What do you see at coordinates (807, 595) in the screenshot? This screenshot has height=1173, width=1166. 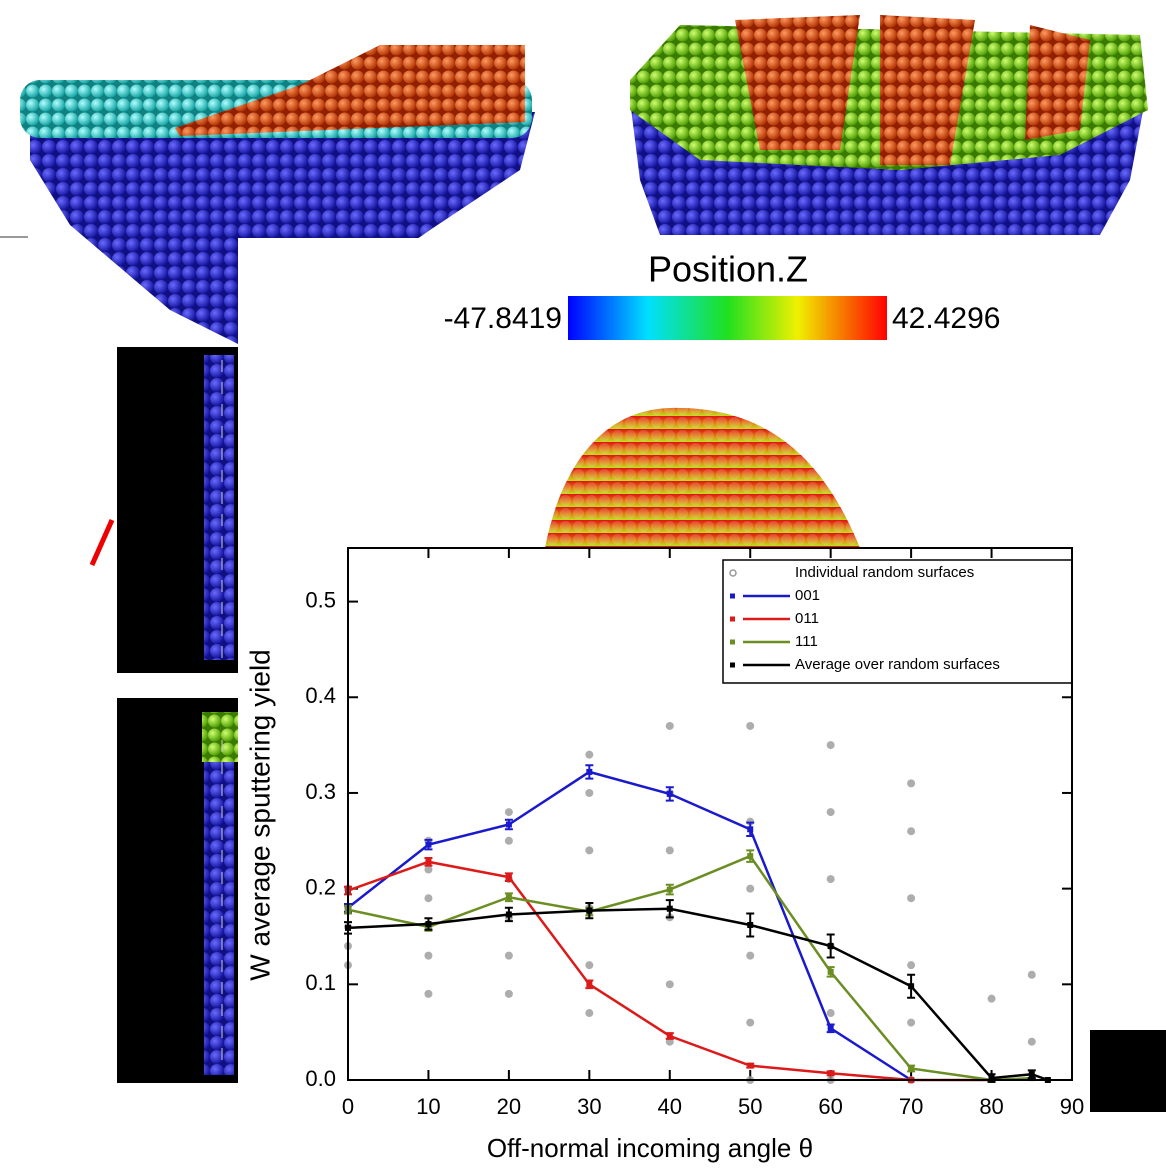 I see `legend-label: 001` at bounding box center [807, 595].